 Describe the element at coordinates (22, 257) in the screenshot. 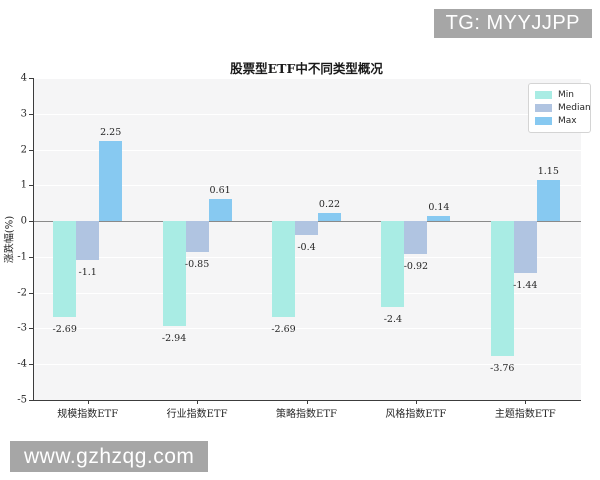

I see `y-tick-label: -1` at that location.